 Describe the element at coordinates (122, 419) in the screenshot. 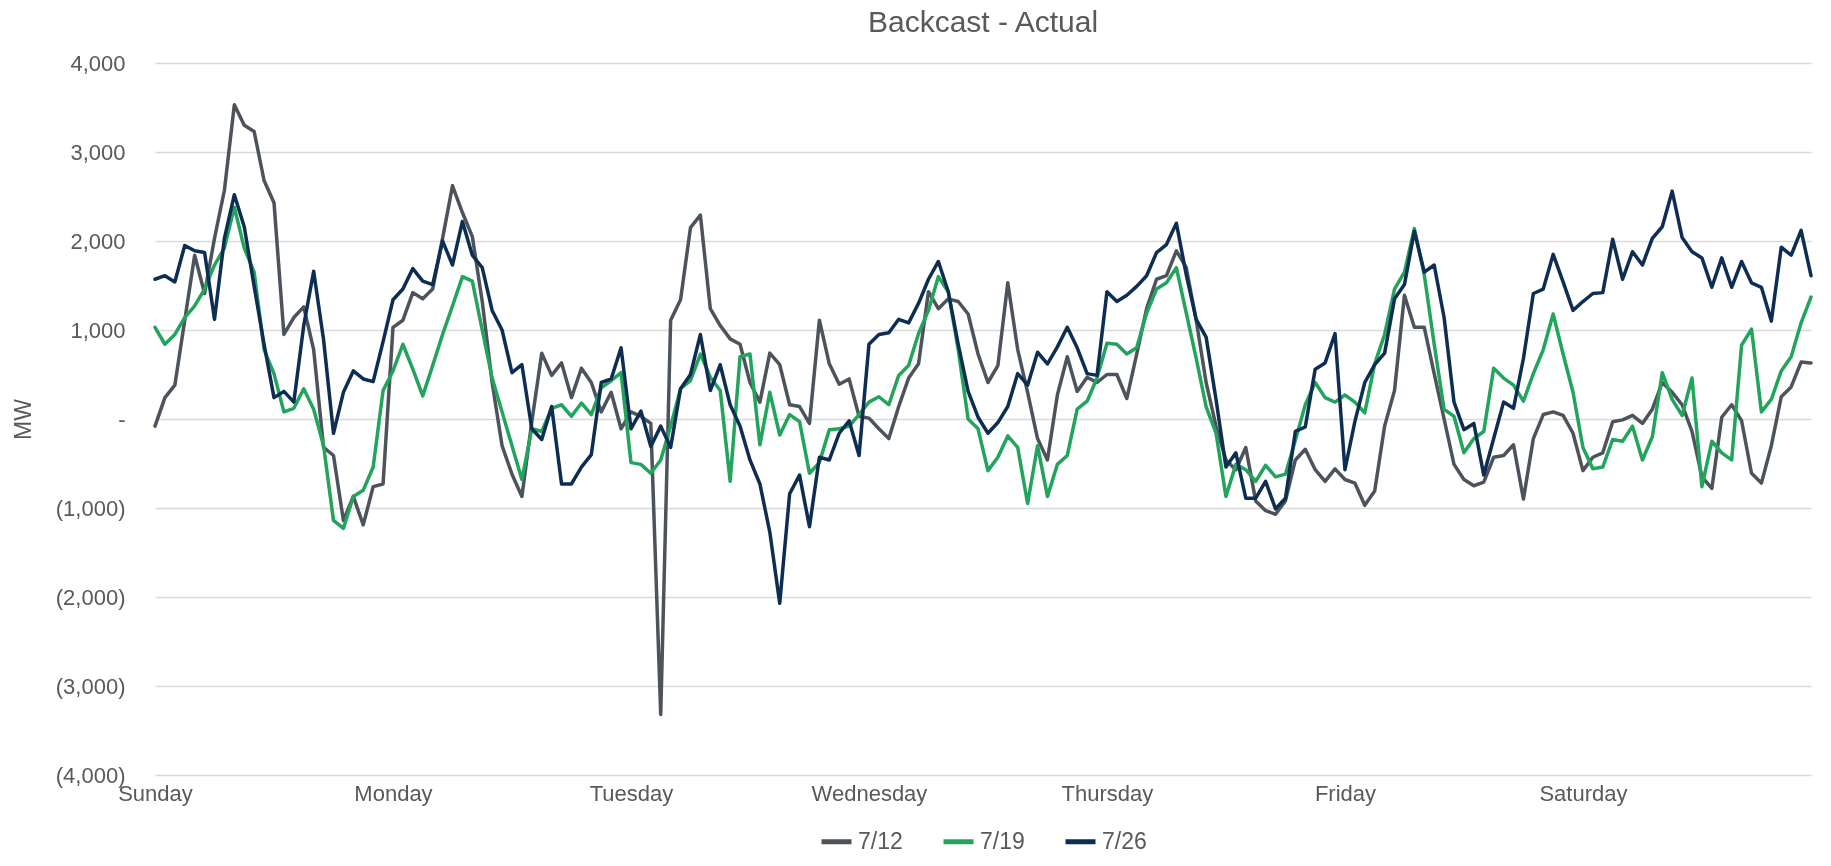

I see `y-tick-label: -` at that location.